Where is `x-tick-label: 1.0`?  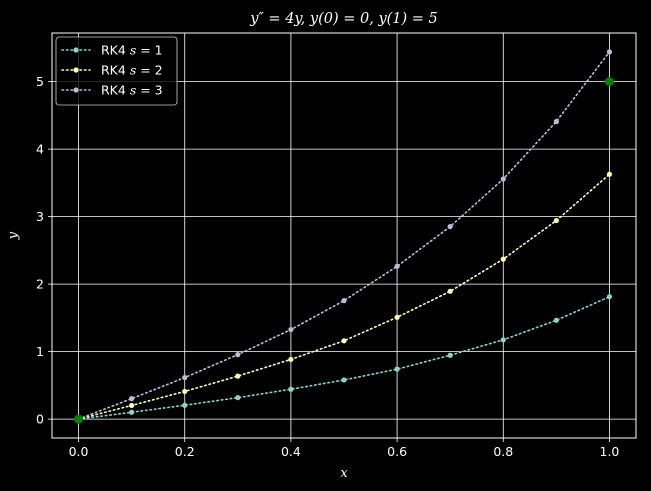 x-tick-label: 1.0 is located at coordinates (610, 451).